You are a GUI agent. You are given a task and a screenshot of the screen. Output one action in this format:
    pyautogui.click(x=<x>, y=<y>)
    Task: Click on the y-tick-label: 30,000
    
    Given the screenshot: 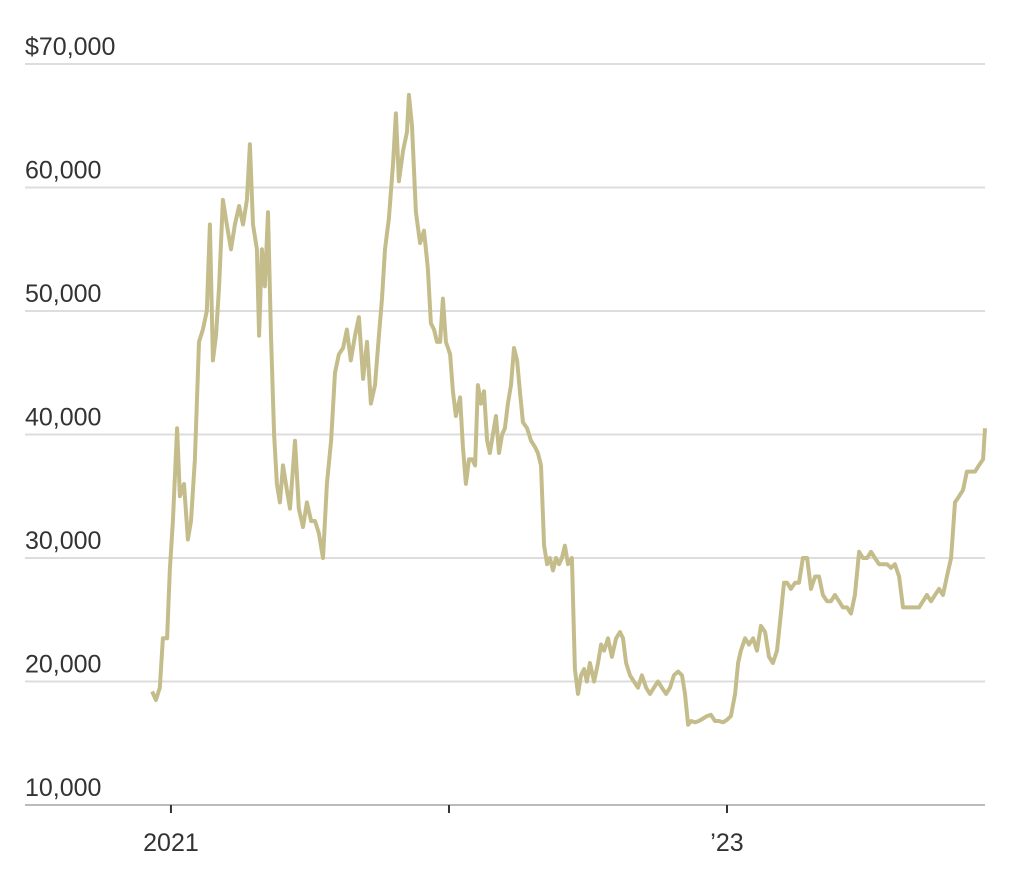 What is the action you would take?
    pyautogui.click(x=63, y=541)
    